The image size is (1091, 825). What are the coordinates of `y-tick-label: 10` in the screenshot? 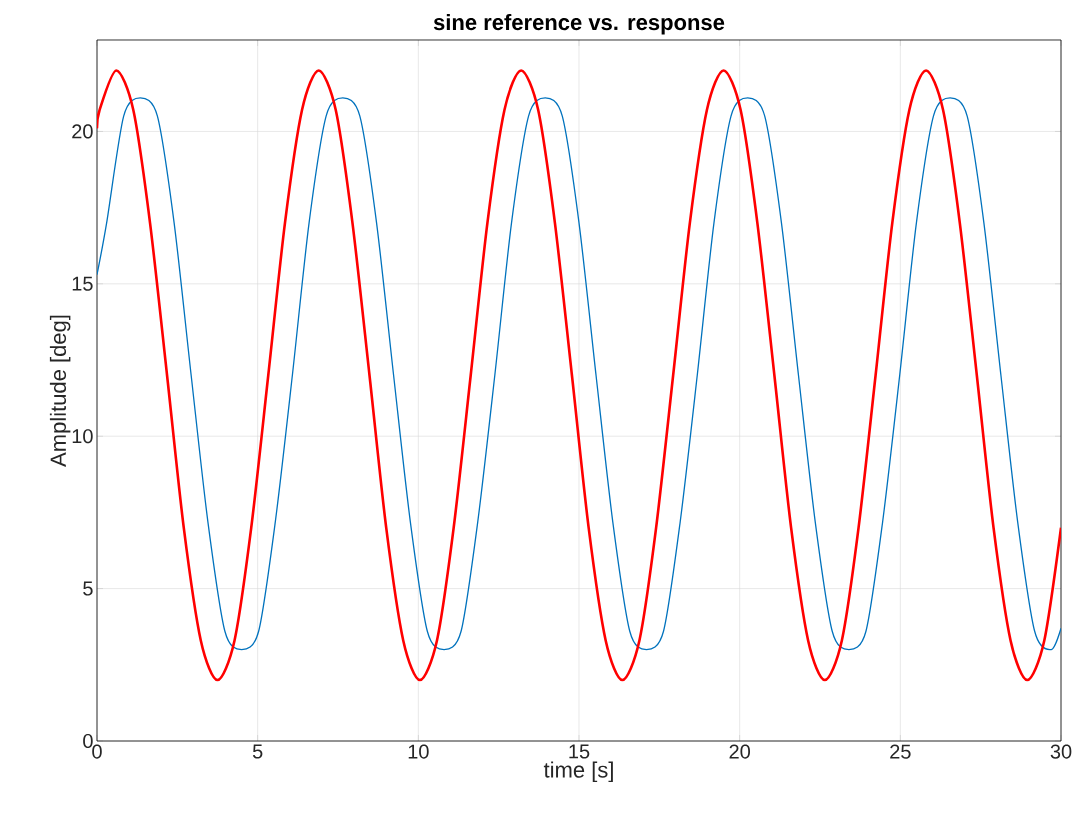 It's located at (82, 436).